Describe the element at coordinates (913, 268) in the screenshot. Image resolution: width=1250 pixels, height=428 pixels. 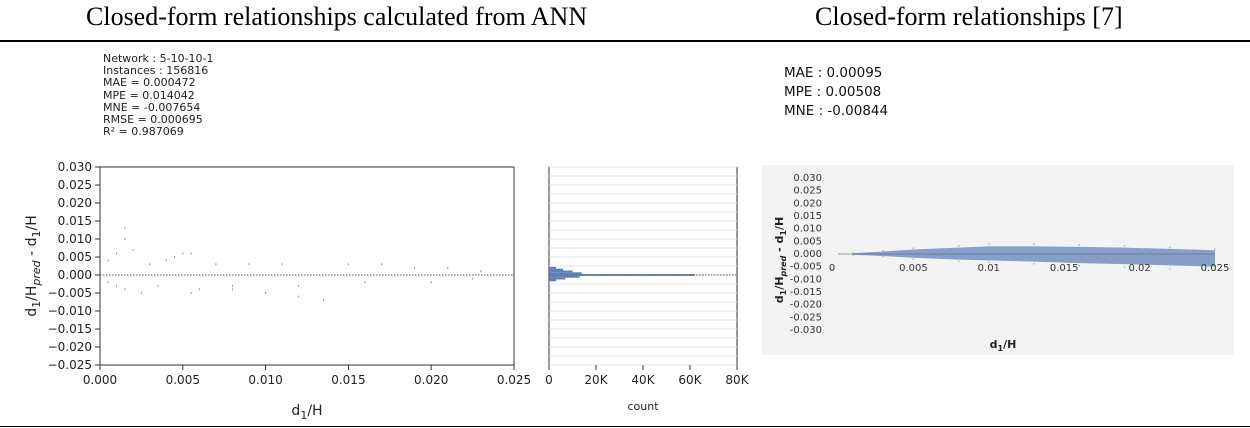
I see `reference-x-tick-label: 0.005` at that location.